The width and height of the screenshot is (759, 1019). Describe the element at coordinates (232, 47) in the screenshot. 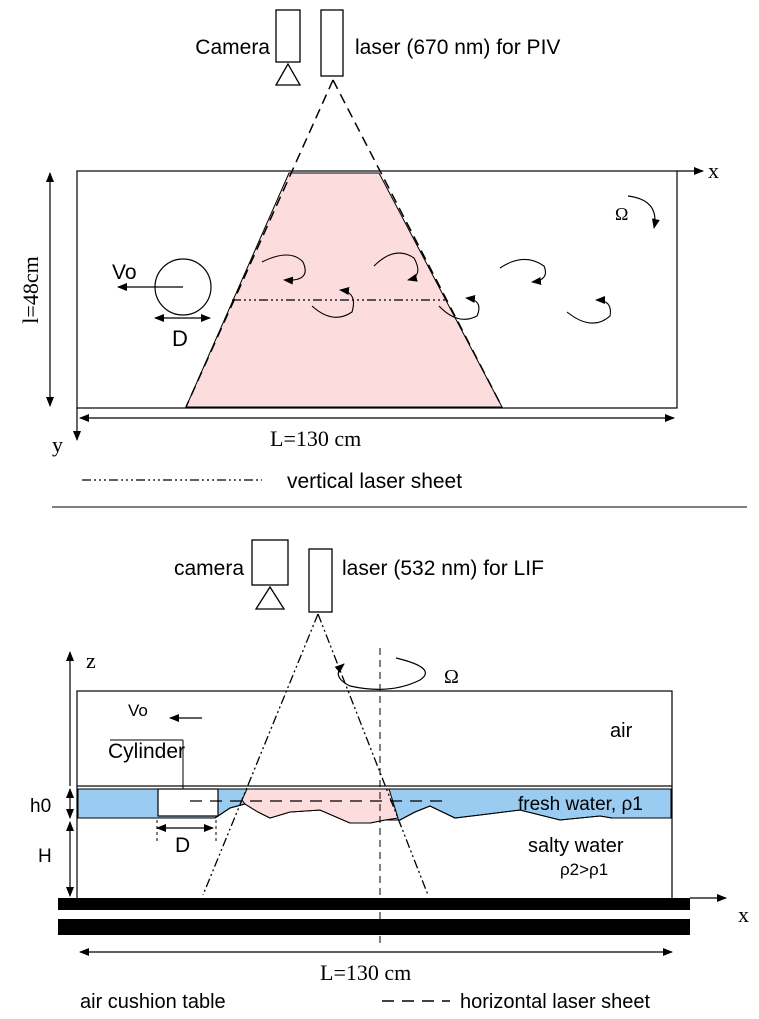

I see `camera-label: Camera` at that location.